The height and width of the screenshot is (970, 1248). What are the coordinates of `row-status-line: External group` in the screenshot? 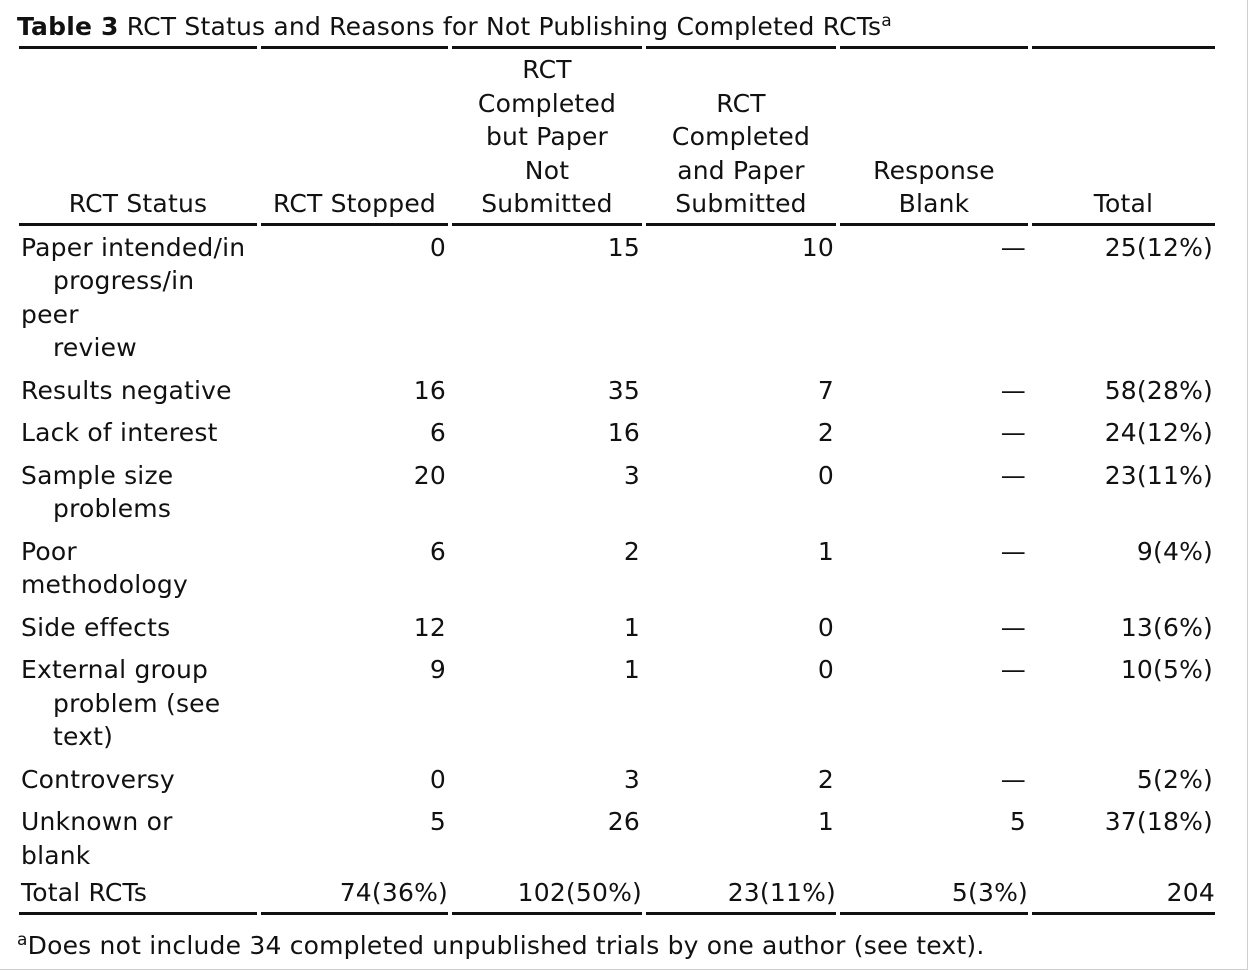 It's located at (115, 670).